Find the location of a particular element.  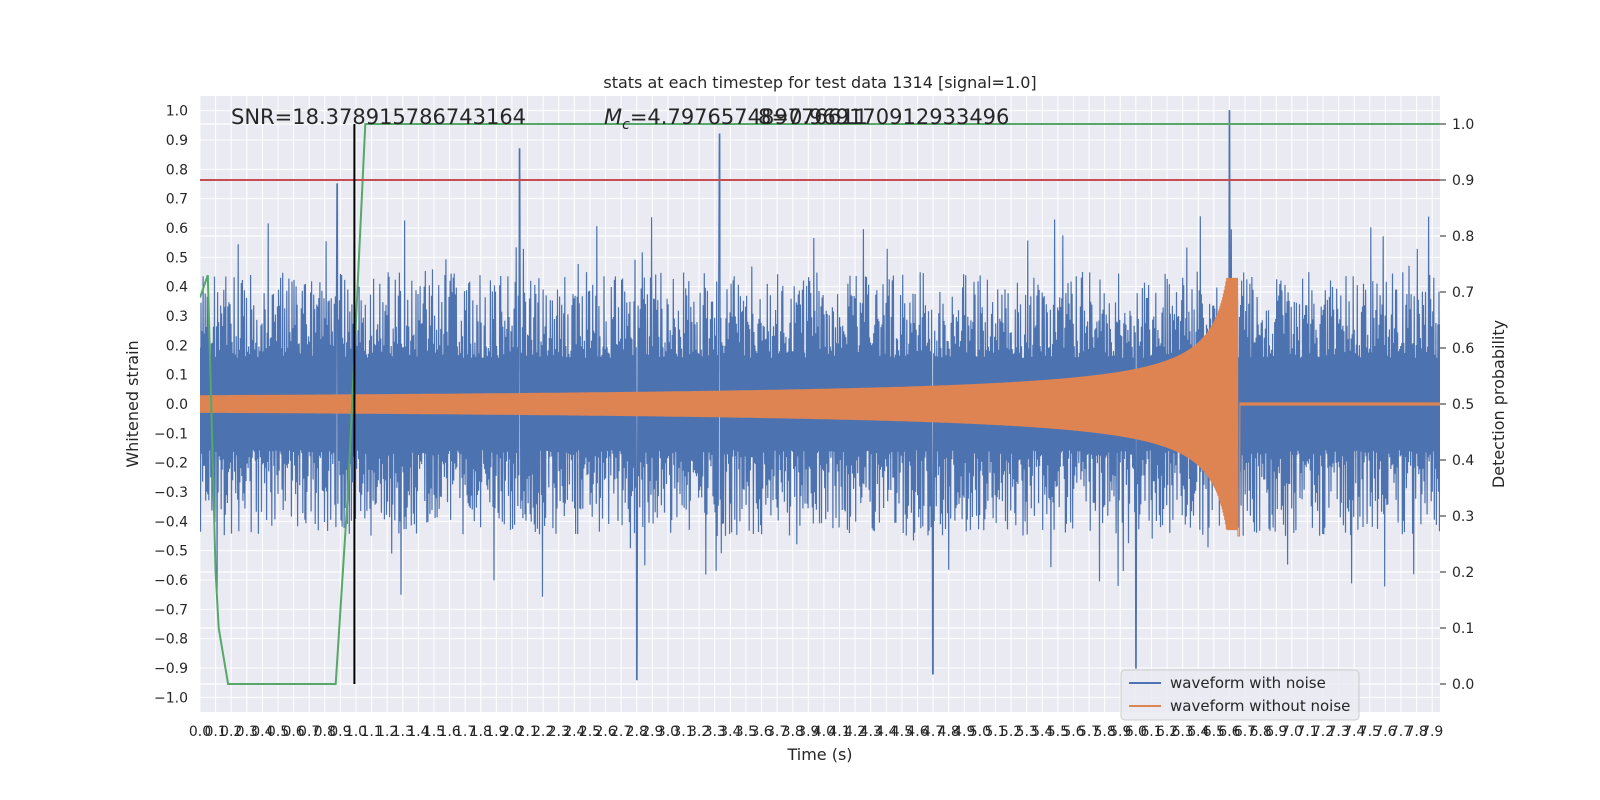

x-tick-label: 4.8 is located at coordinates (949, 732).